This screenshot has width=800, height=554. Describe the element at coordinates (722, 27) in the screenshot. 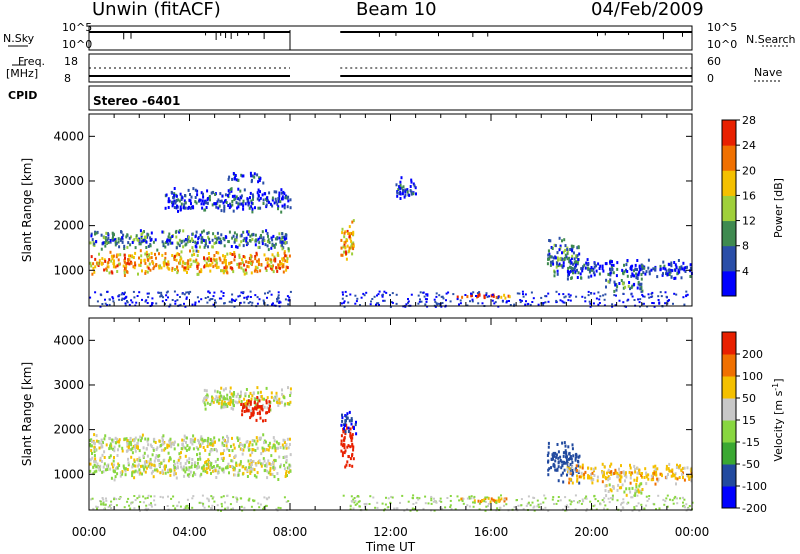

I see `nsearch-tick-top: 10^5` at that location.